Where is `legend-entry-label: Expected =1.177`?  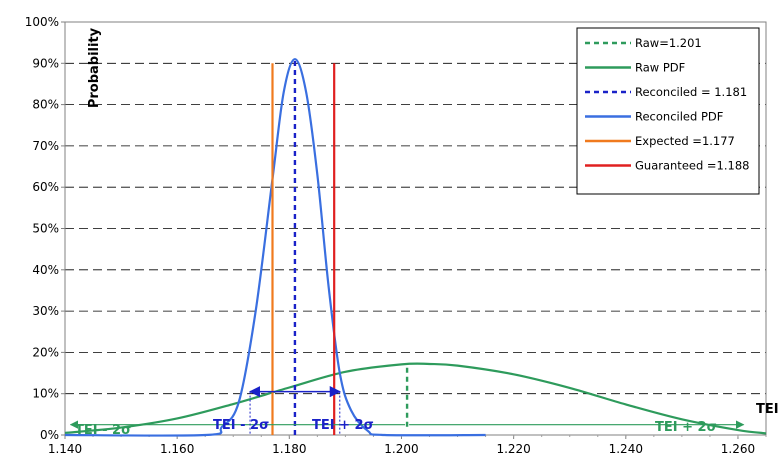
legend-entry-label: Expected =1.177 is located at coordinates (685, 141).